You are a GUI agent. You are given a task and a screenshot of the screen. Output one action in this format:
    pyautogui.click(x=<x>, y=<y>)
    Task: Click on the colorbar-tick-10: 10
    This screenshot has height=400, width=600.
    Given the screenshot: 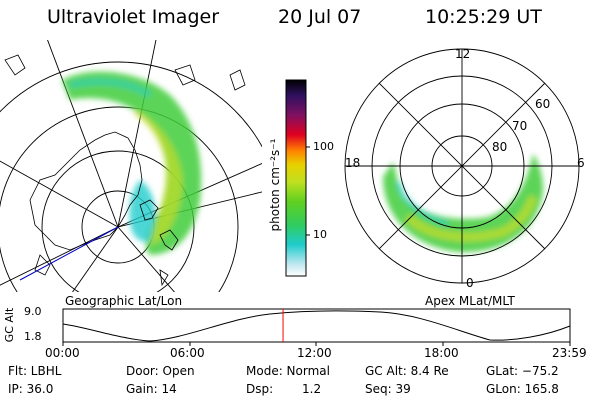 What is the action you would take?
    pyautogui.click(x=320, y=234)
    